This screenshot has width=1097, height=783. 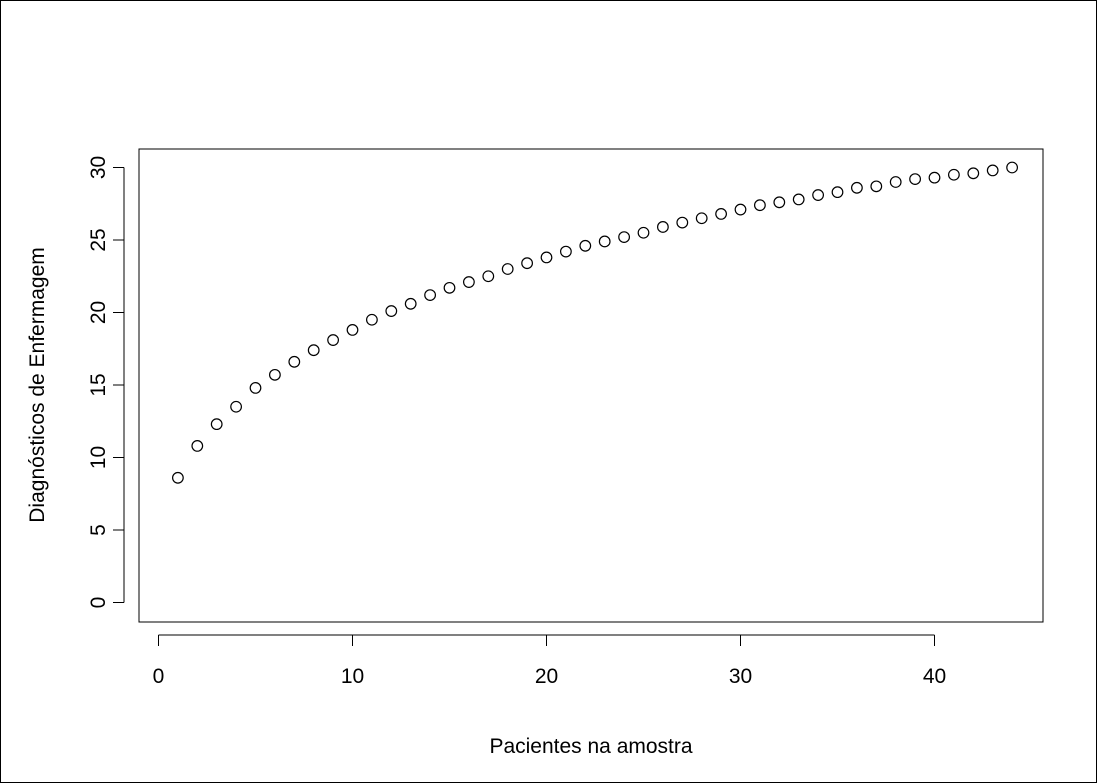 I want to click on y-tick-label: 5, so click(x=98, y=530).